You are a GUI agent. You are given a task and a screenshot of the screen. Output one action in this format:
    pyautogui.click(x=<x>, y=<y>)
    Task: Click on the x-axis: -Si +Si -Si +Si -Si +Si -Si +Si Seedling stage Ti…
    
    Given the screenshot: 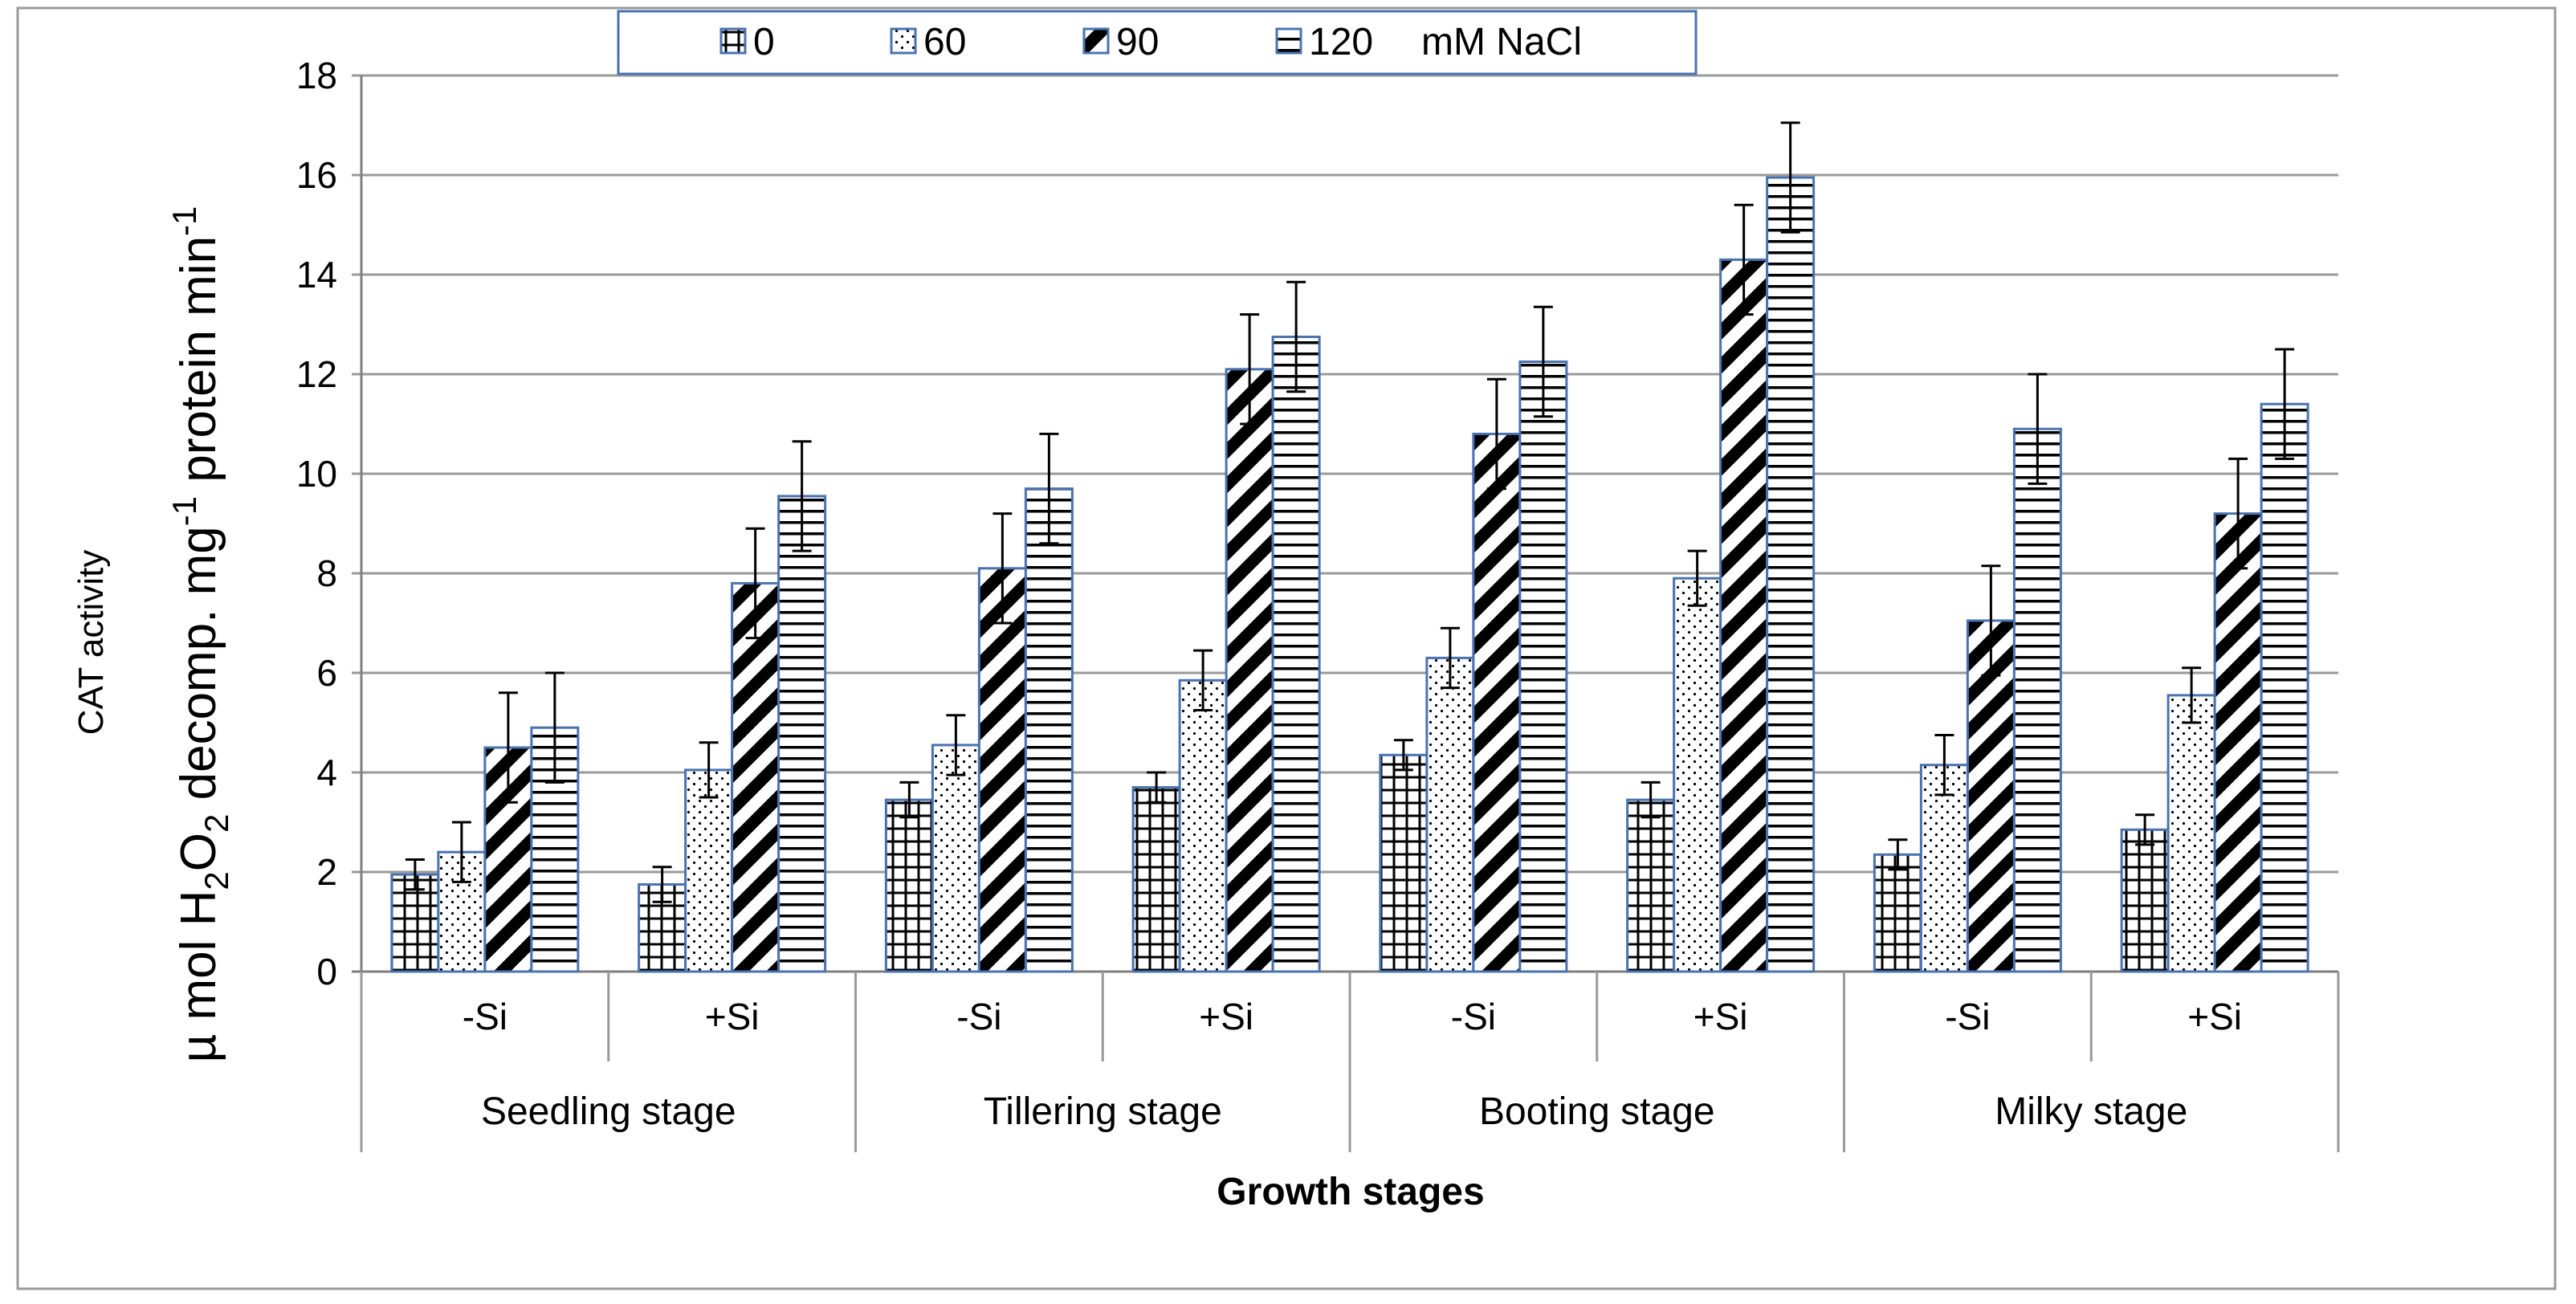 What is the action you would take?
    pyautogui.click(x=1350, y=1062)
    